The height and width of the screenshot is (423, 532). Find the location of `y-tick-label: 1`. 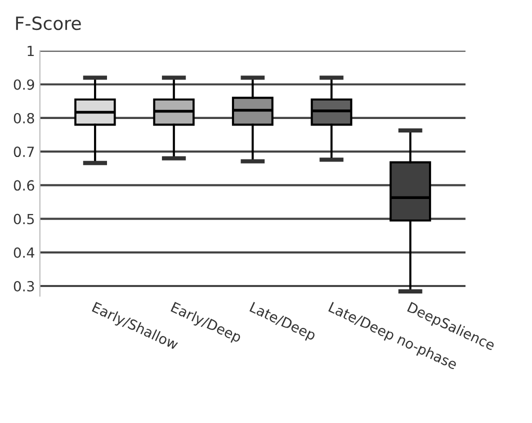

y-tick-label: 1 is located at coordinates (31, 51).